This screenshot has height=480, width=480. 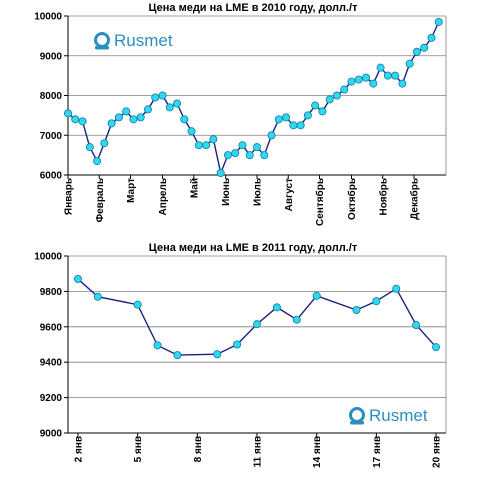 What do you see at coordinates (51, 292) in the screenshot?
I see `y-tick-label: 9800` at bounding box center [51, 292].